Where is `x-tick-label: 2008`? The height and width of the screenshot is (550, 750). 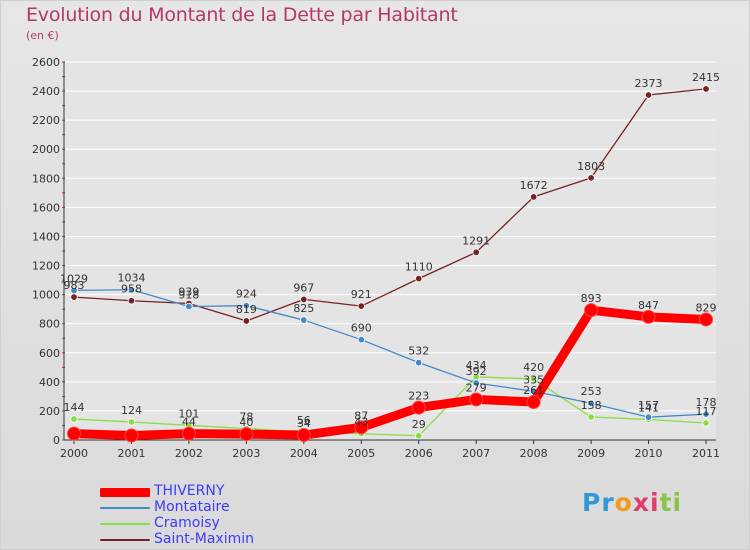
x-tick-label: 2008 is located at coordinates (534, 453).